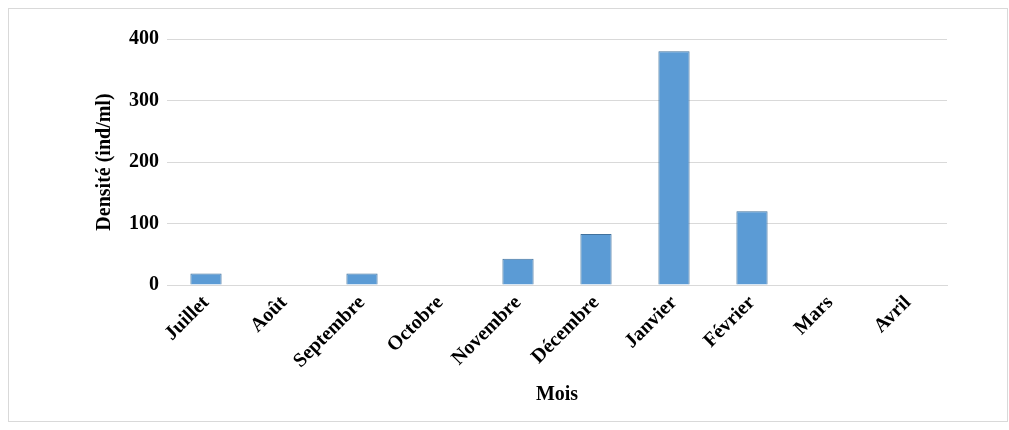 This screenshot has width=1009, height=430. What do you see at coordinates (144, 221) in the screenshot?
I see `y-tick-label: 100` at bounding box center [144, 221].